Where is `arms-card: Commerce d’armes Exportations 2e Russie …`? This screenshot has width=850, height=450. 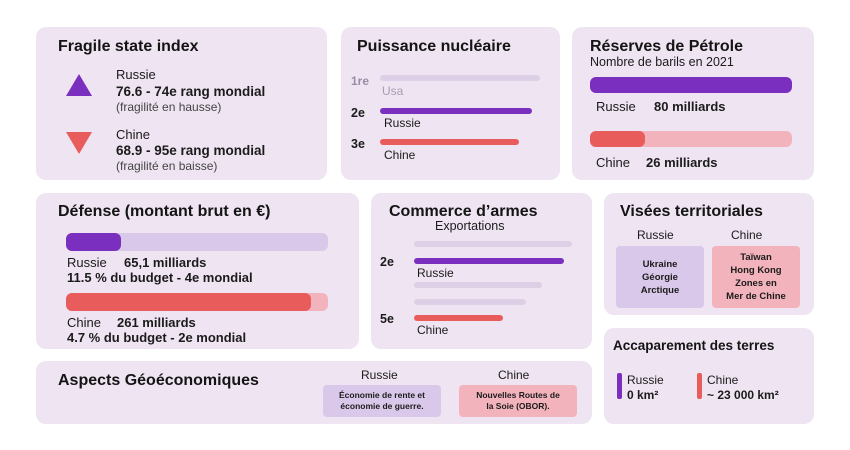 arms-card: Commerce d’armes Exportations 2e Russie … is located at coordinates (481, 271).